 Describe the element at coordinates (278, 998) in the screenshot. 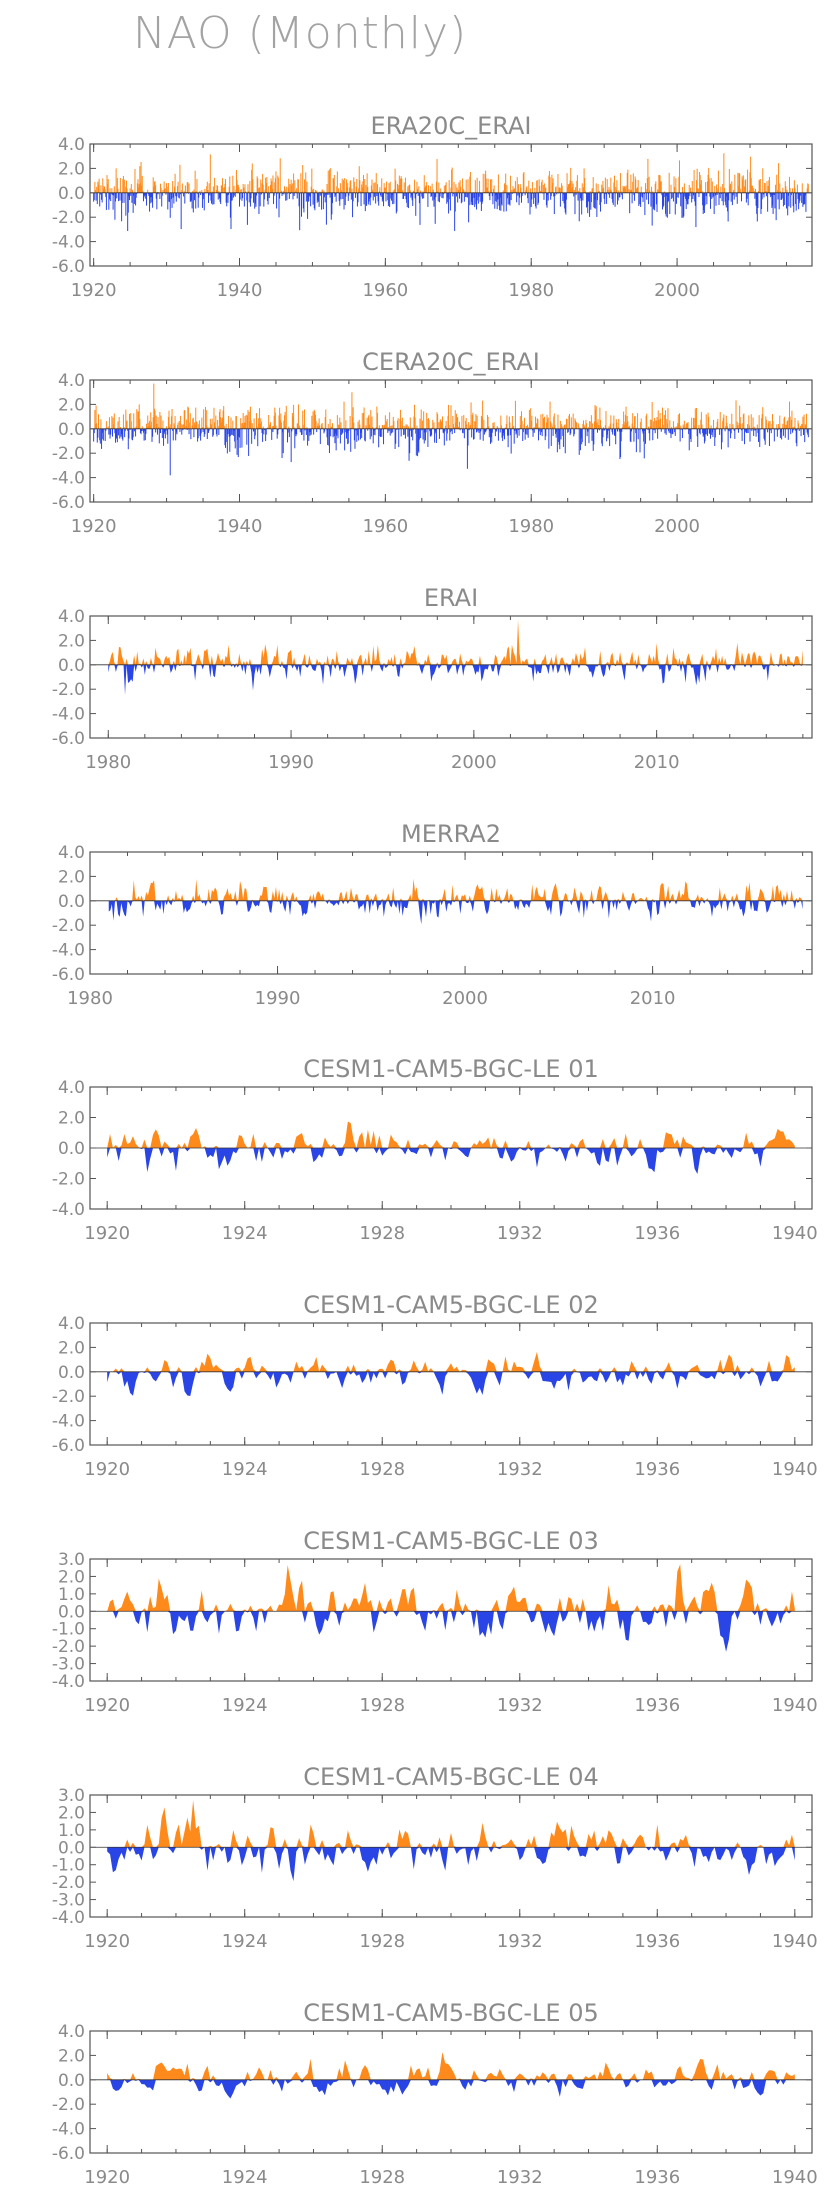

I see `x-tick-label: 1990` at that location.